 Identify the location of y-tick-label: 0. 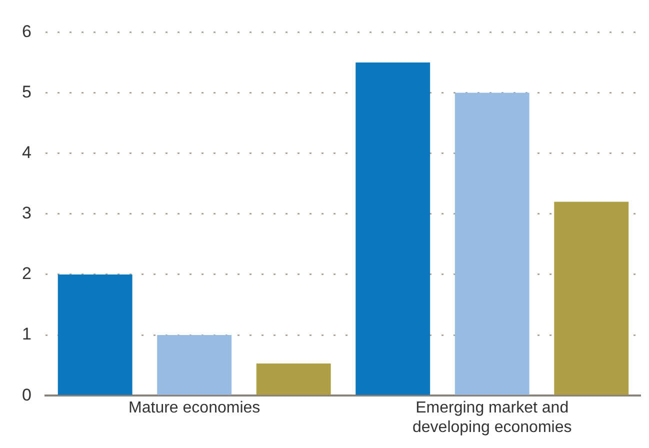
(27, 394).